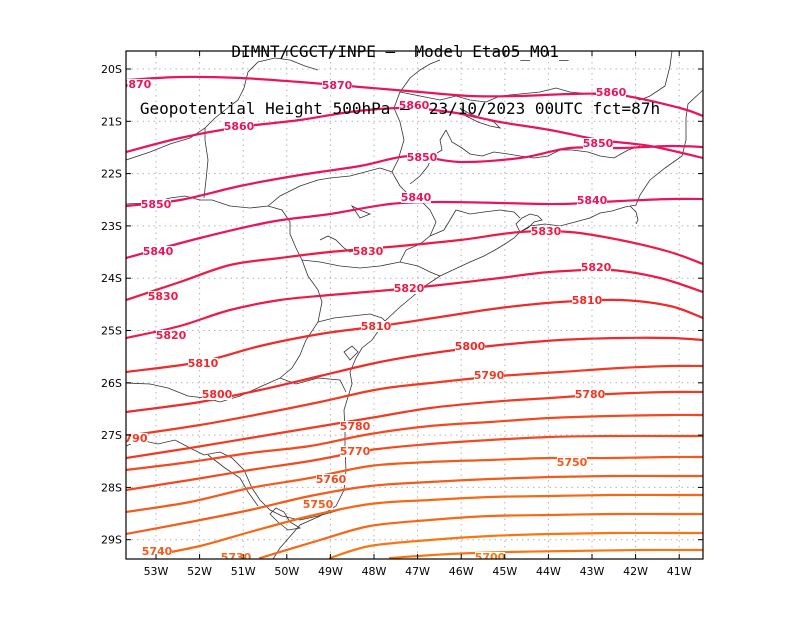 The height and width of the screenshot is (618, 800). I want to click on contour-label: 5790, so click(489, 375).